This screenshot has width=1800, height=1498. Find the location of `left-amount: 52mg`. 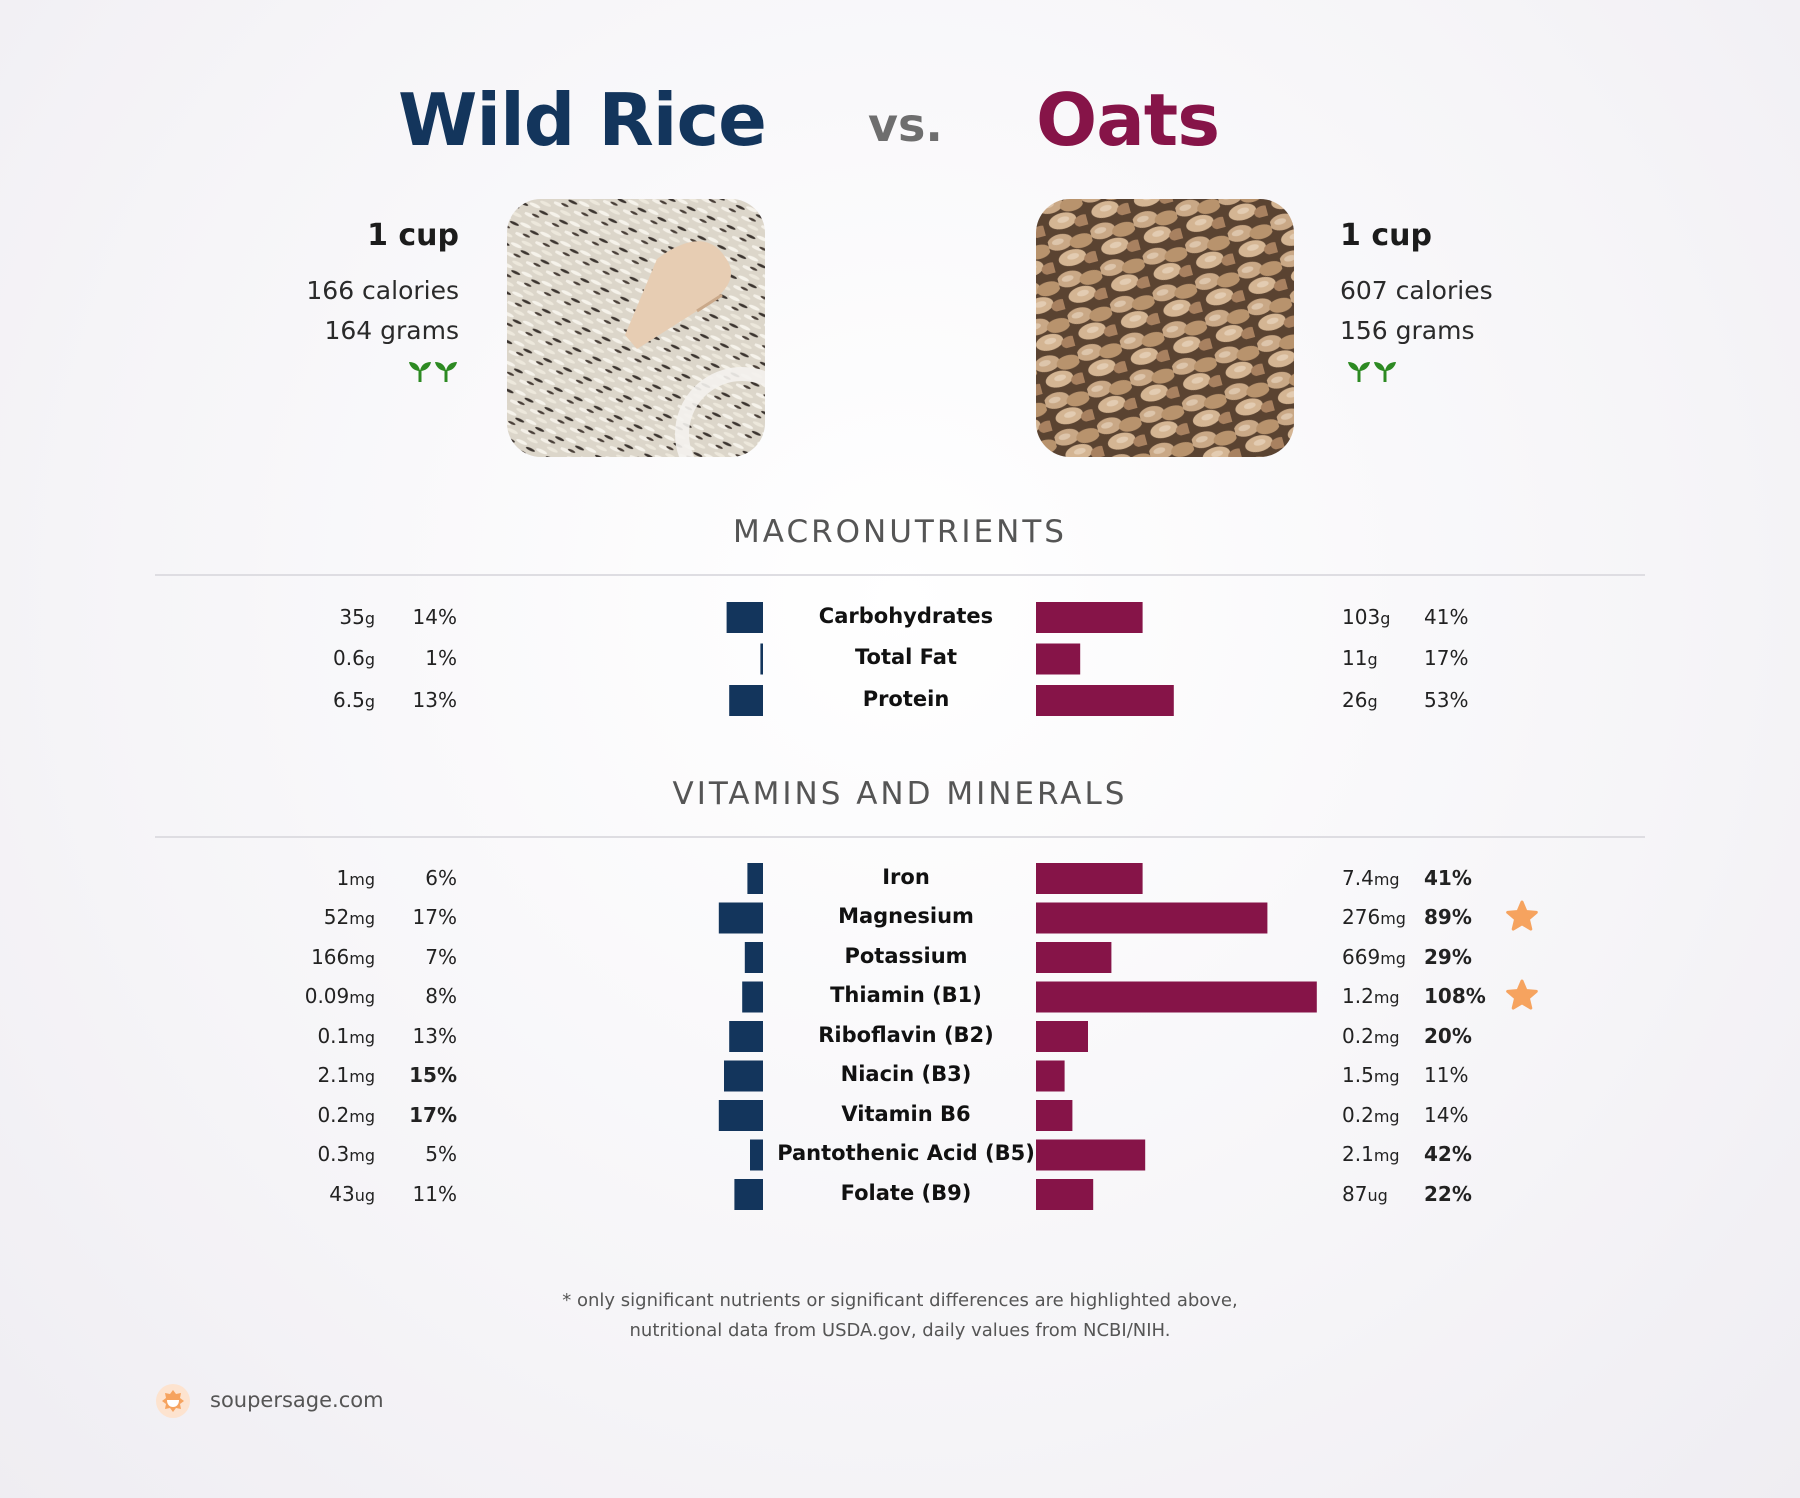

left-amount: 52mg is located at coordinates (349, 917).